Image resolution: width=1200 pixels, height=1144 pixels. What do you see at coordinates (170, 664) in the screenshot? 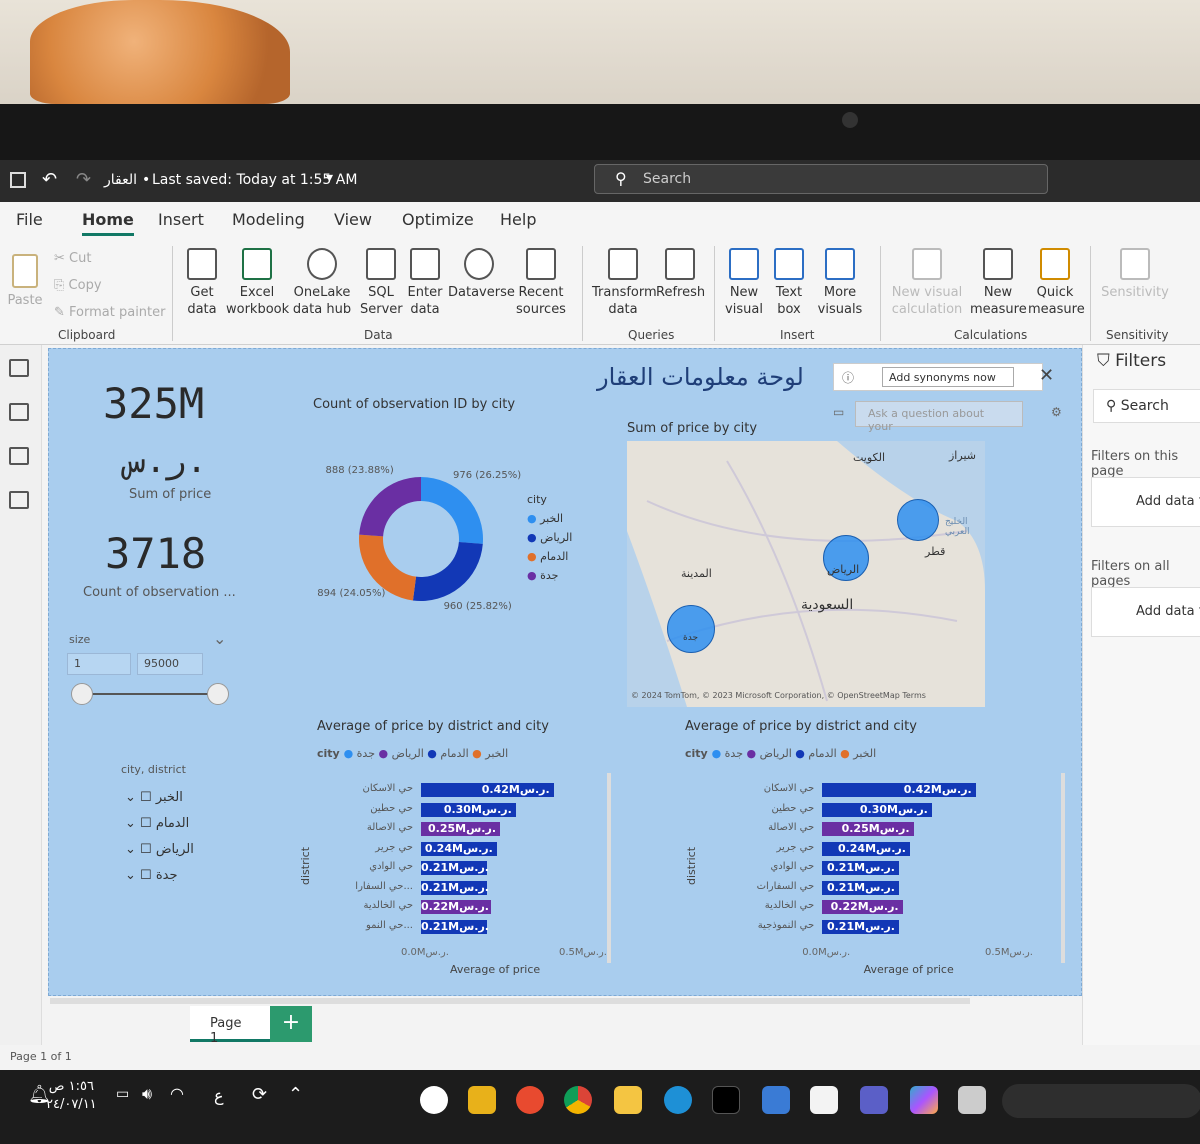
I see `slicer-max-input: 95000` at bounding box center [170, 664].